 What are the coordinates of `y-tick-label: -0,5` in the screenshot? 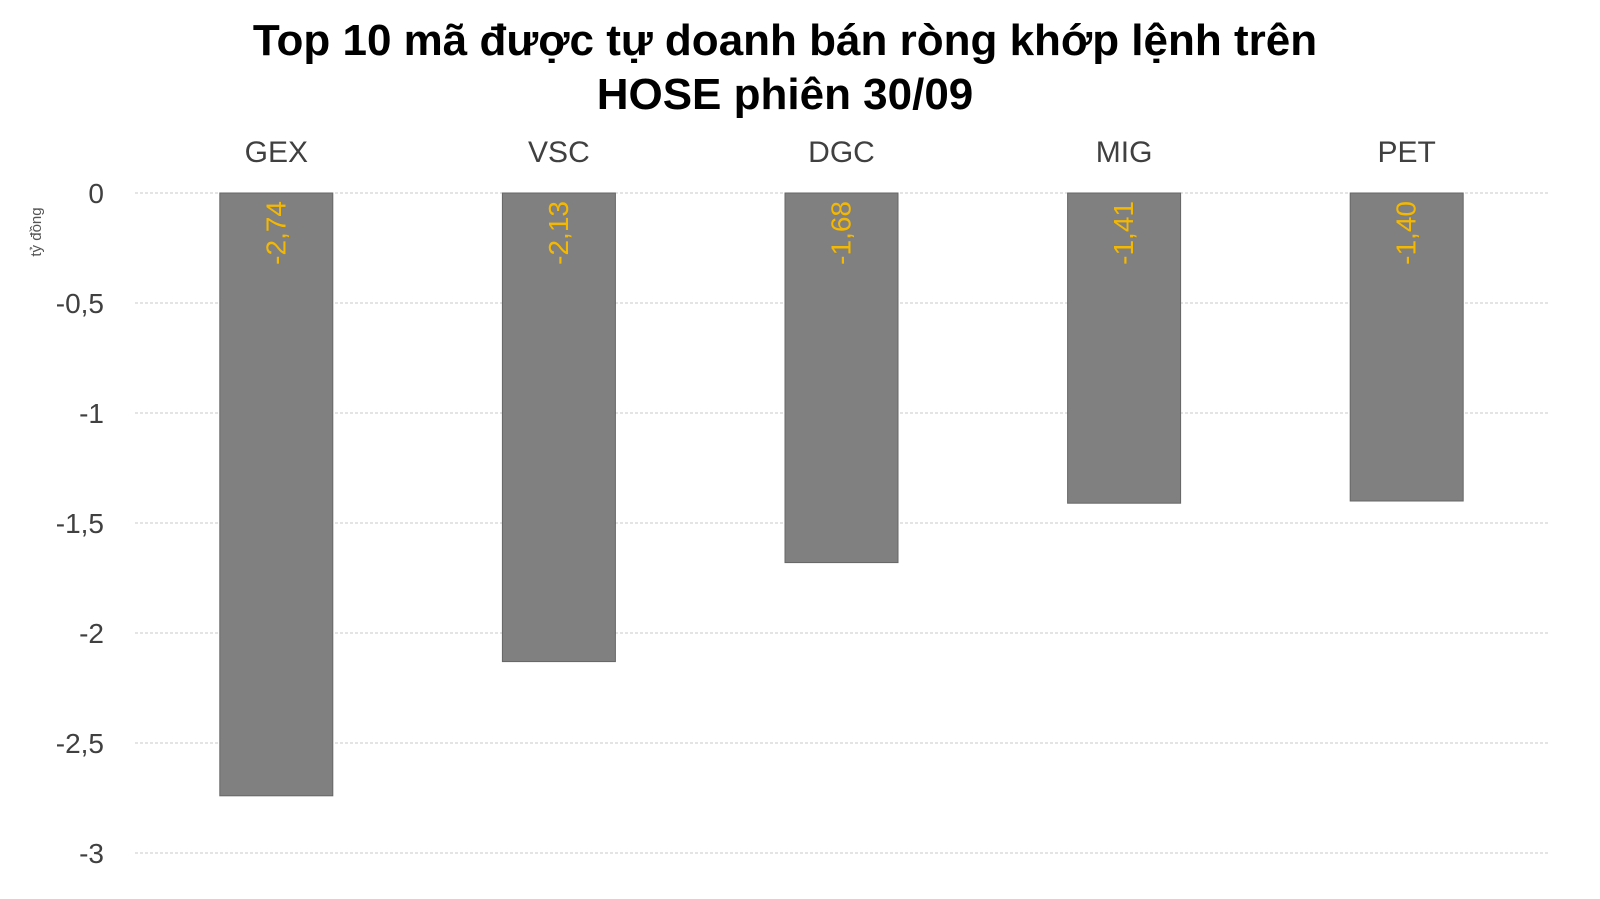 It's located at (80, 303).